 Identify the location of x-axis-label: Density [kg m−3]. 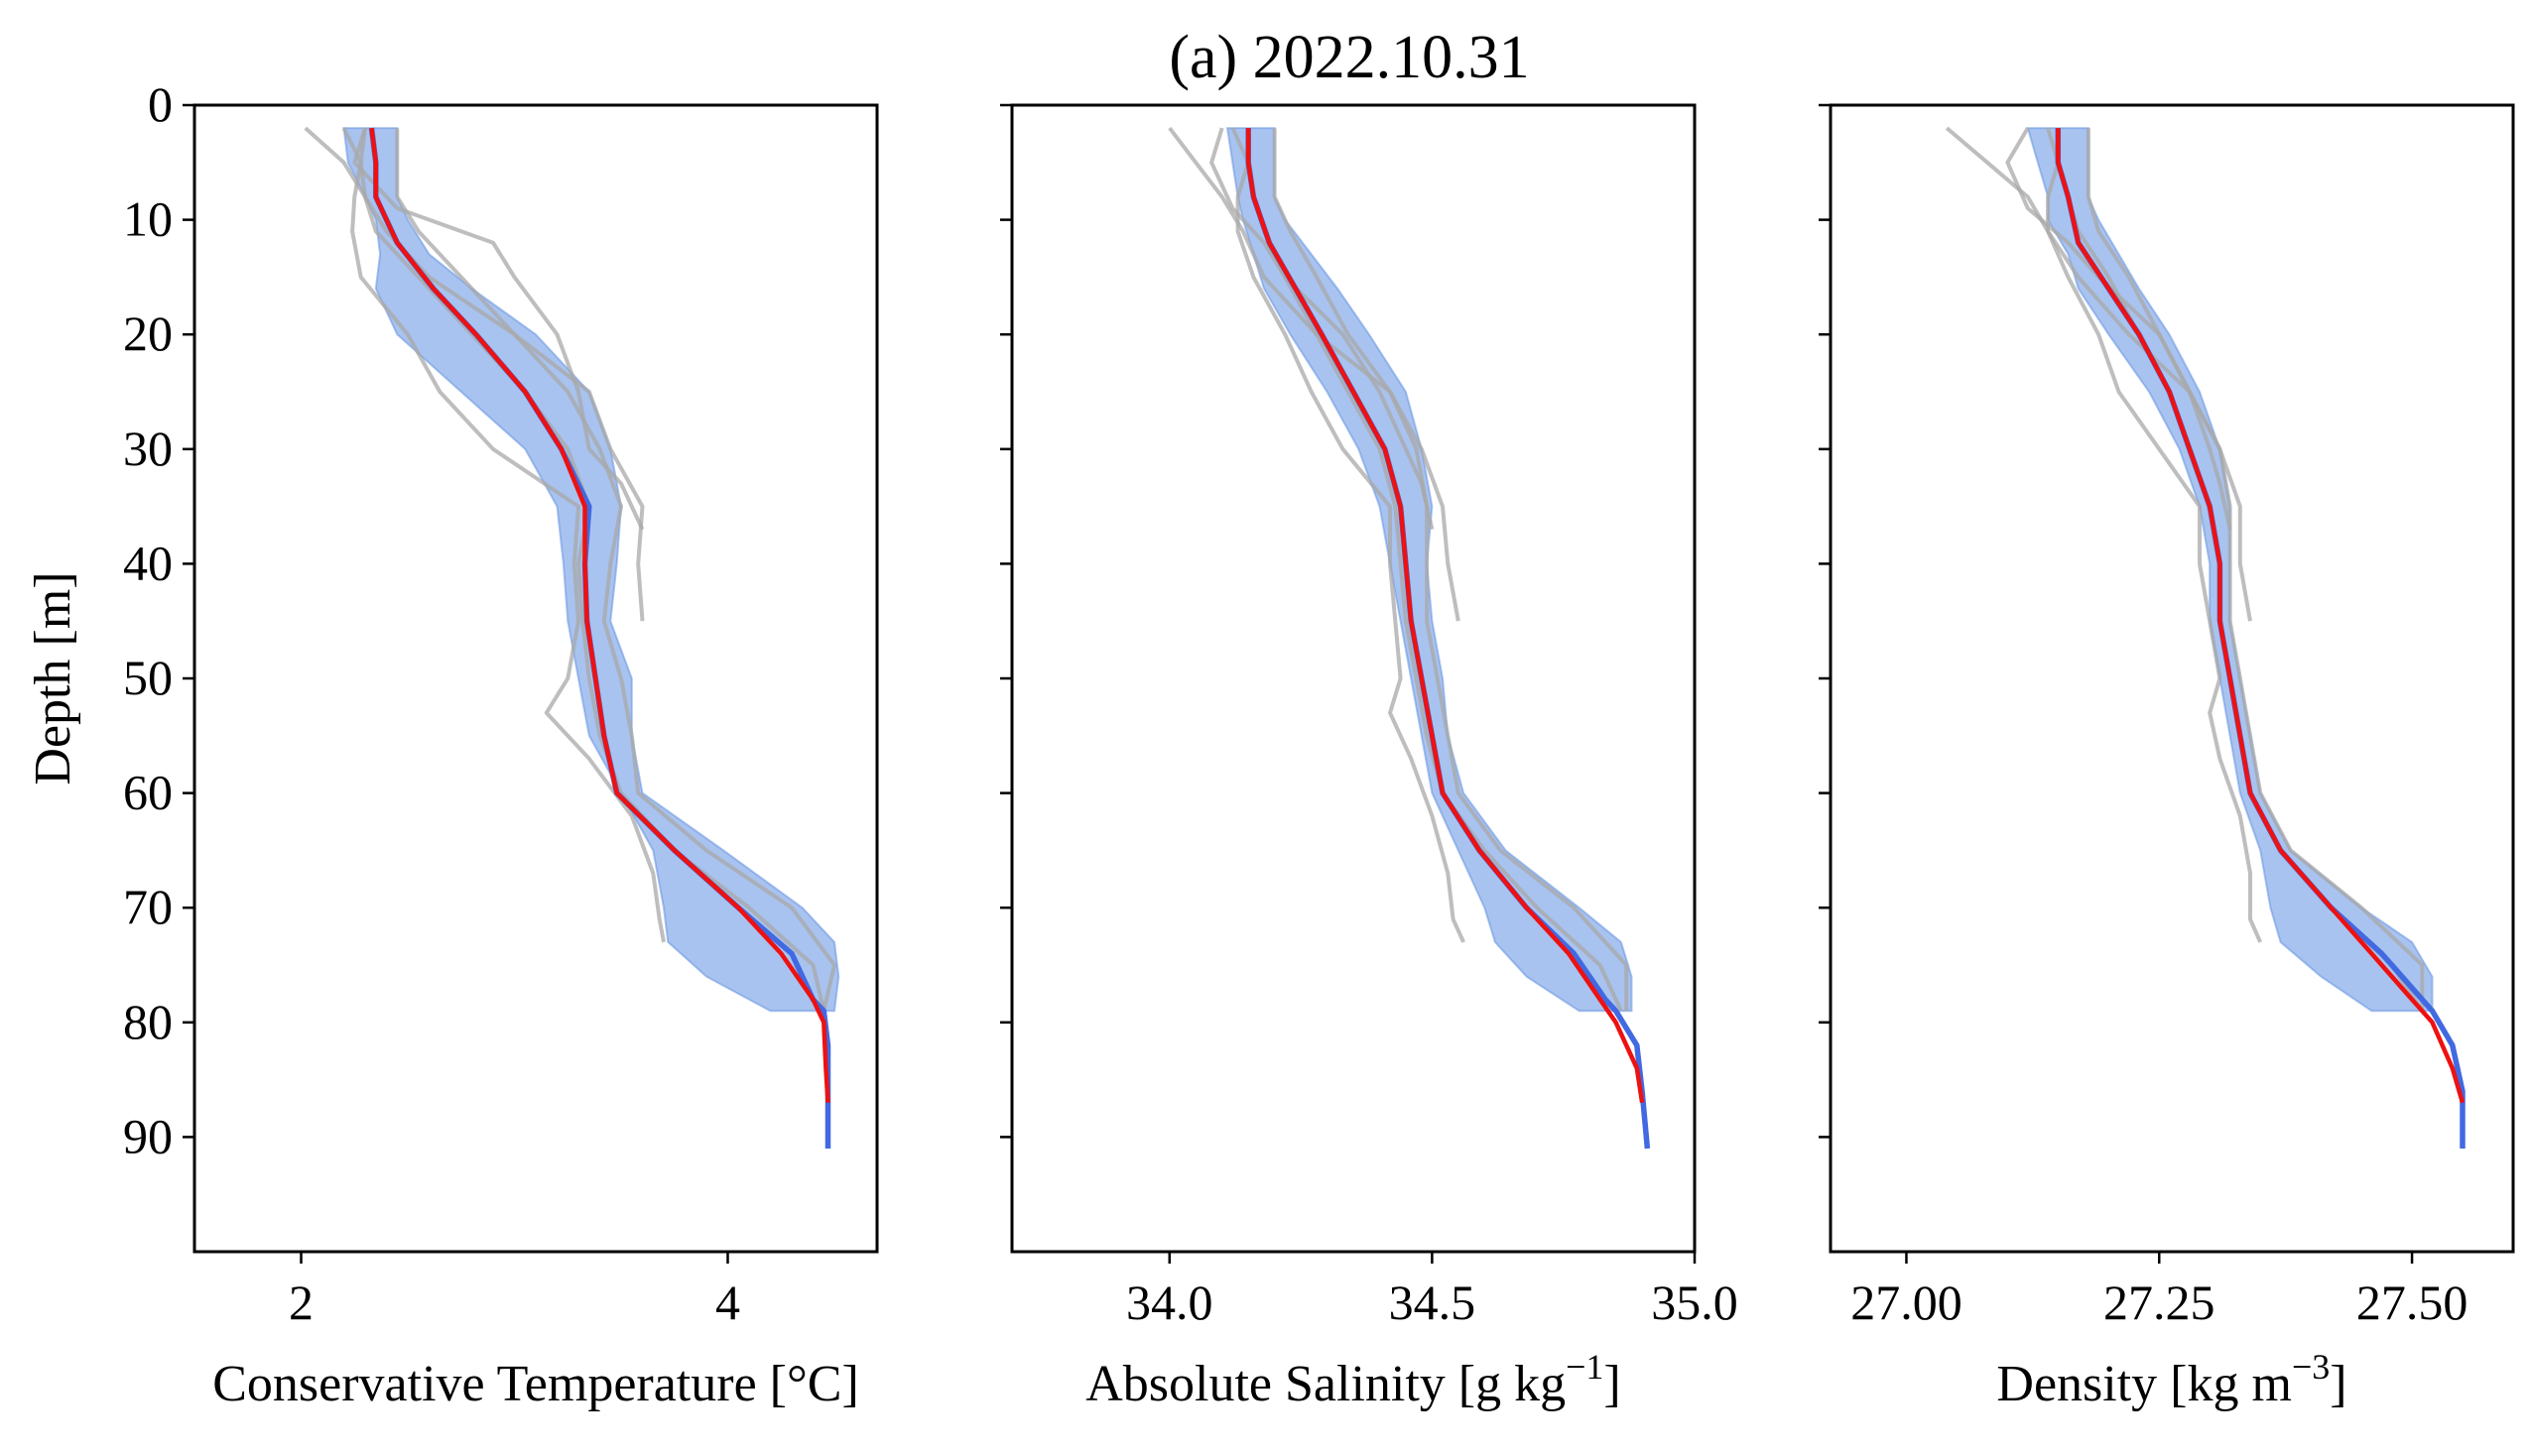
(2171, 1379).